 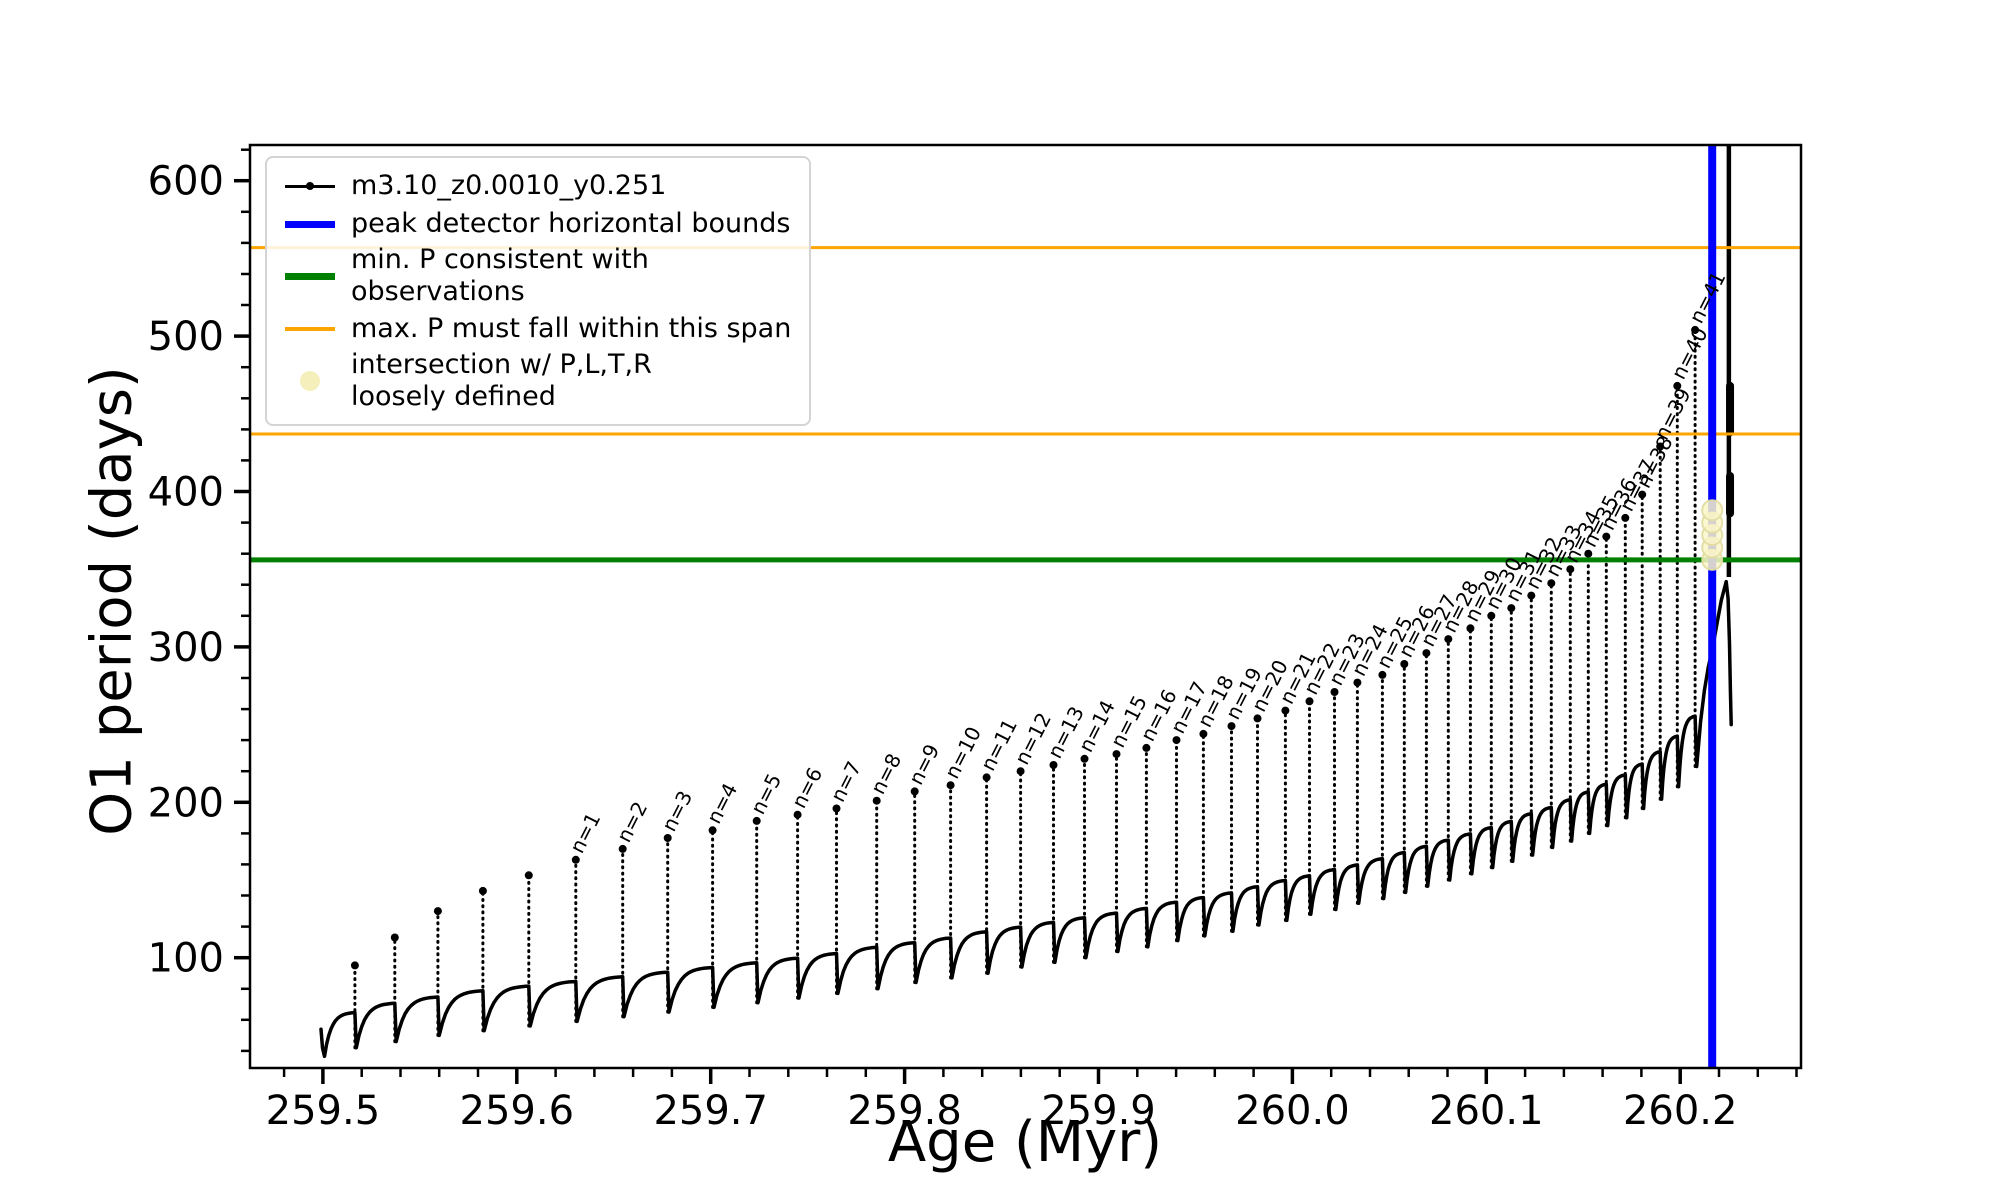 I want to click on max-p-stroke, so click(x=310, y=328).